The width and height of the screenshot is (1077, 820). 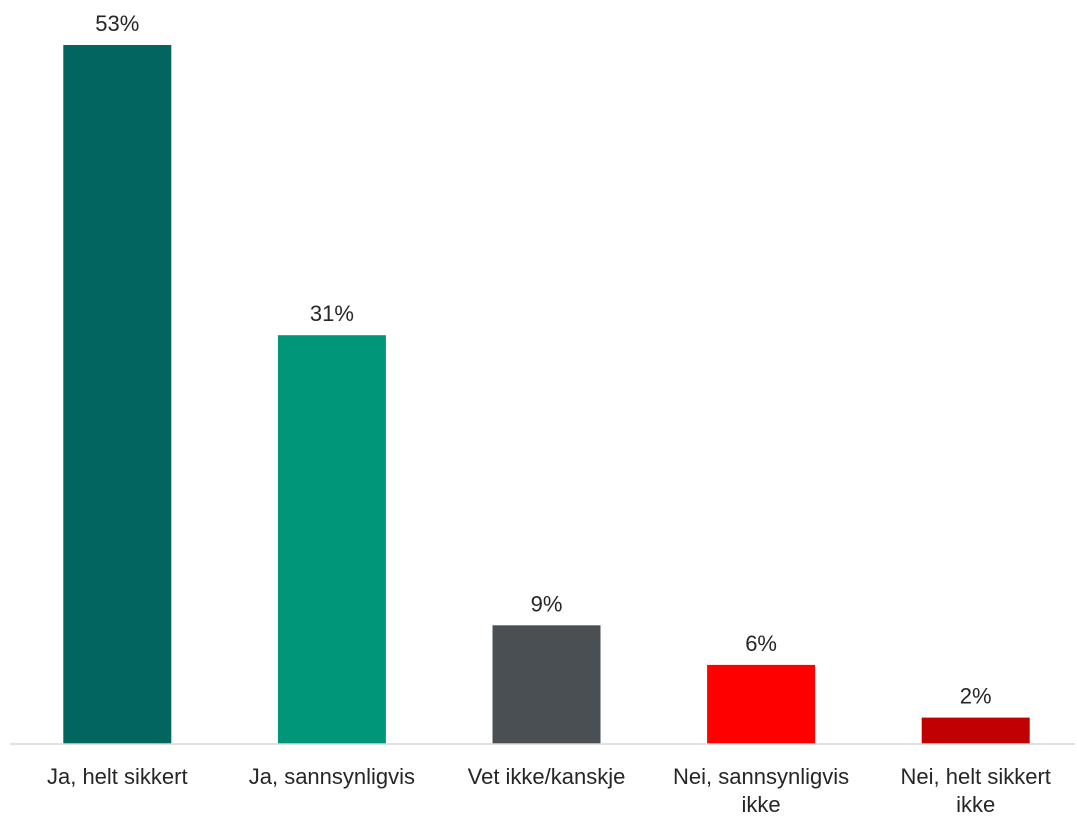 What do you see at coordinates (976, 790) in the screenshot?
I see `category-label-5: Nei, helt sikkert ikke` at bounding box center [976, 790].